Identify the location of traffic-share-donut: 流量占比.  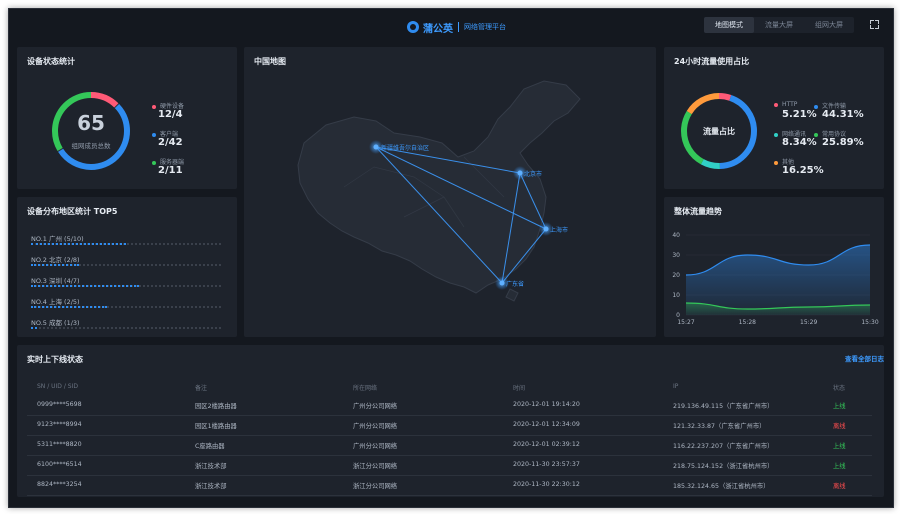
(719, 131).